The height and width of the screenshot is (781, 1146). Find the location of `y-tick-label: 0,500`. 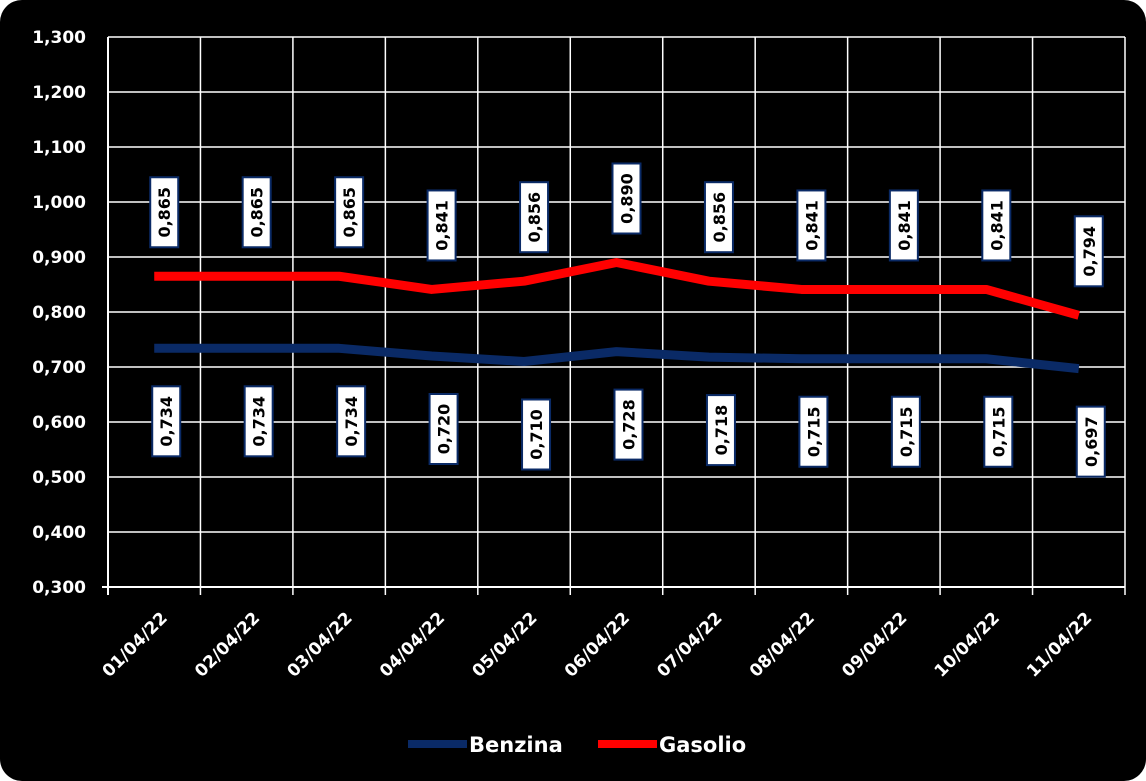

y-tick-label: 0,500 is located at coordinates (59, 478).